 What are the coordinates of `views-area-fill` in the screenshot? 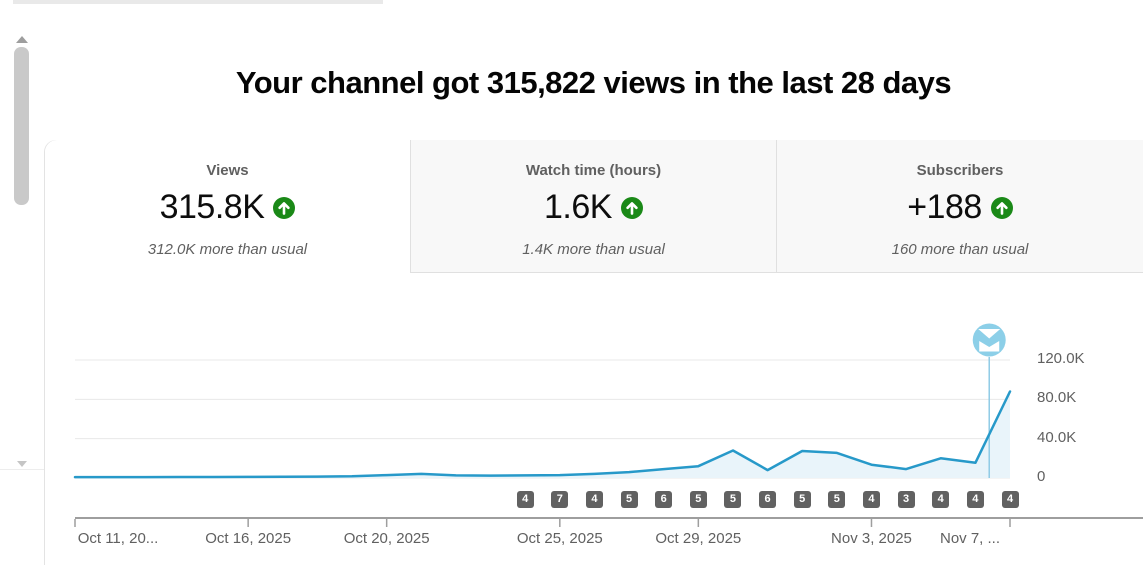 It's located at (542, 434).